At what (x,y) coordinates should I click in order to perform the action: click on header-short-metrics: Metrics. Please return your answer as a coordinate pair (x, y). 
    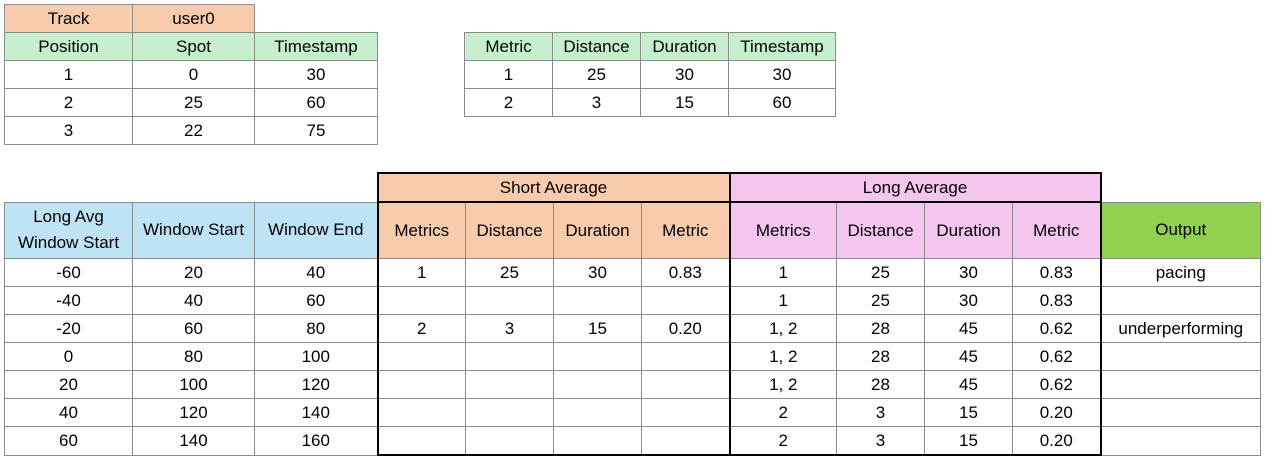
    Looking at the image, I should click on (421, 230).